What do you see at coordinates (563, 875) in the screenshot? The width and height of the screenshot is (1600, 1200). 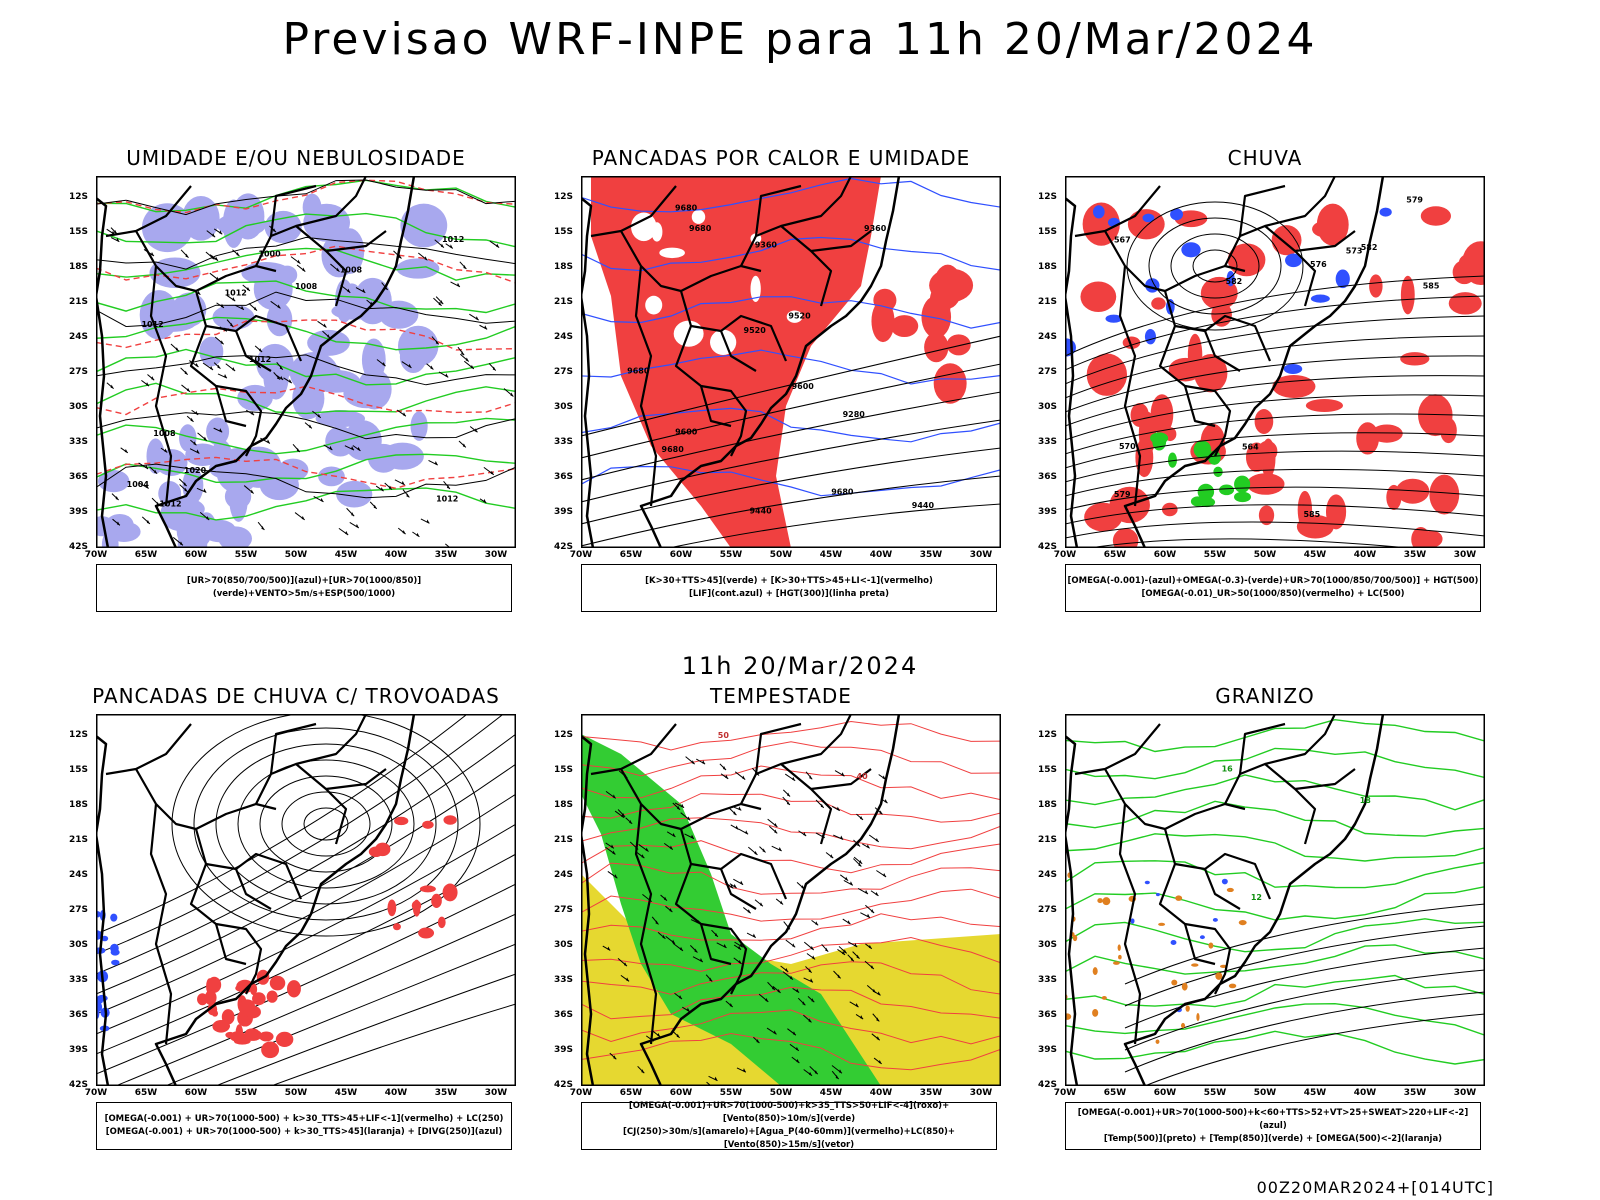 I see `lat-tick-label: 24S` at bounding box center [563, 875].